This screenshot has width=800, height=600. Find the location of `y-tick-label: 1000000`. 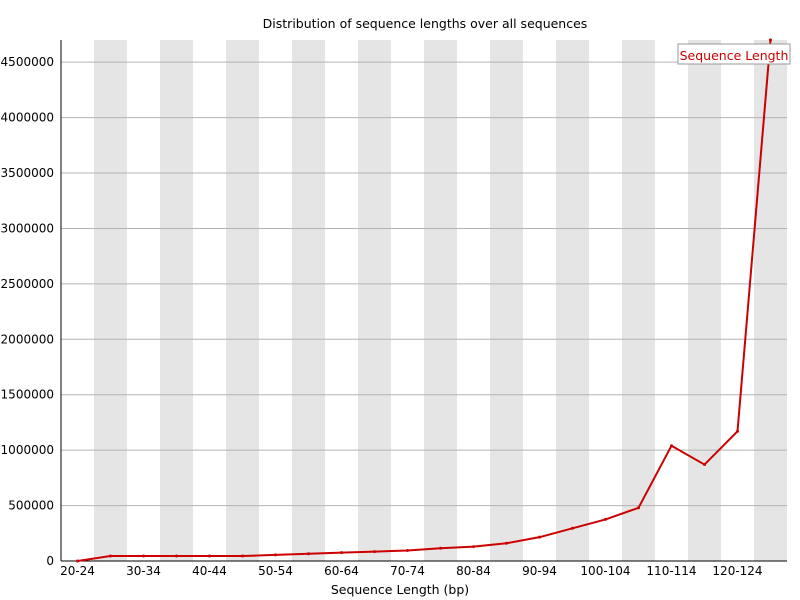

y-tick-label: 1000000 is located at coordinates (27, 450).